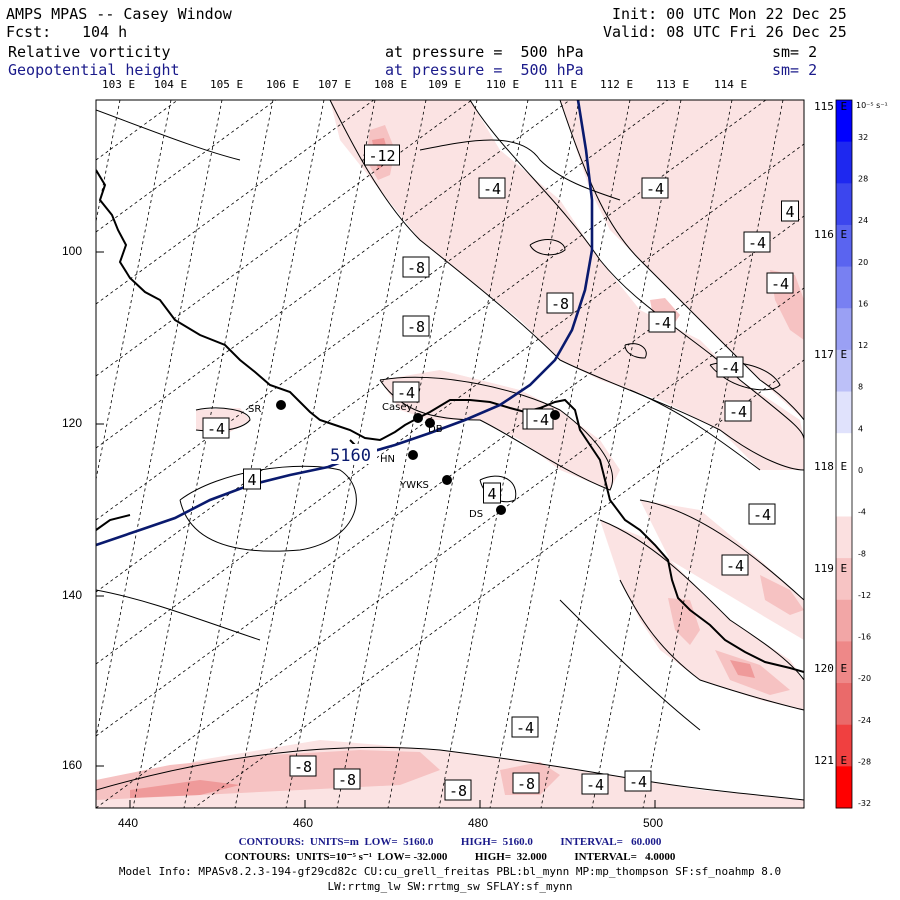 The width and height of the screenshot is (900, 900). I want to click on colorbar-label: 32, so click(863, 137).